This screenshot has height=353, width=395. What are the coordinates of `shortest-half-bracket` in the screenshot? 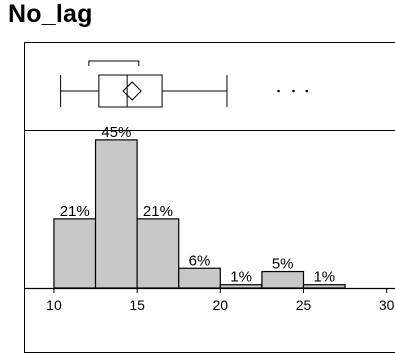 It's located at (114, 63).